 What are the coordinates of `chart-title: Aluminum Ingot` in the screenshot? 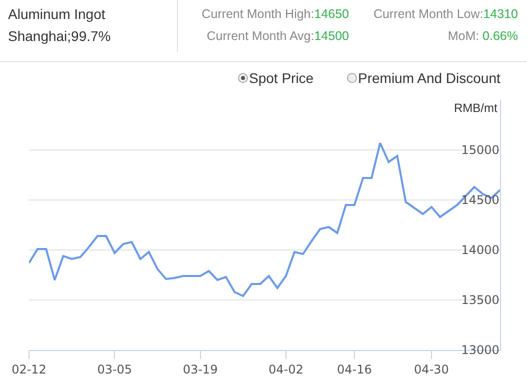 It's located at (57, 14).